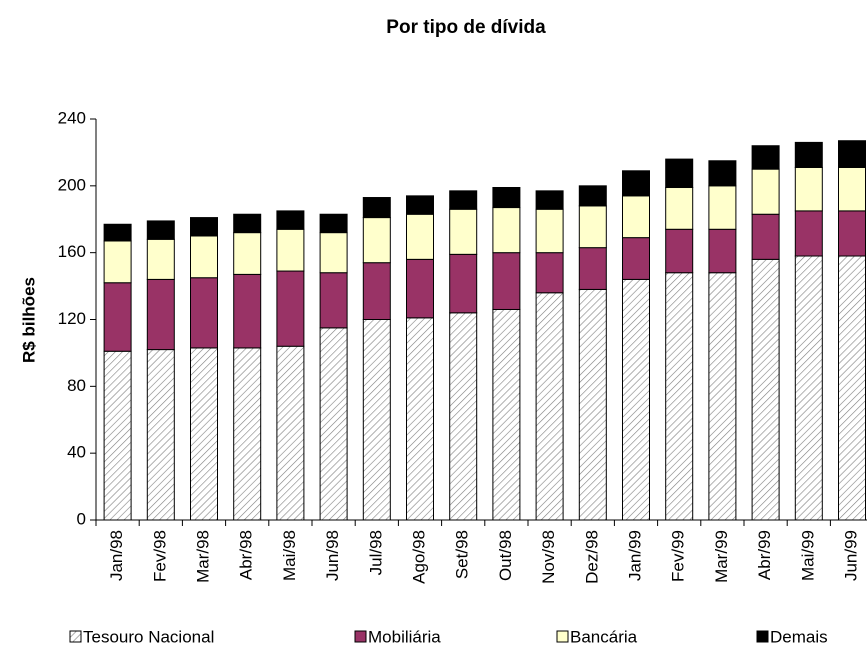 The image size is (867, 656). What do you see at coordinates (799, 636) in the screenshot?
I see `legend-label: Demais` at bounding box center [799, 636].